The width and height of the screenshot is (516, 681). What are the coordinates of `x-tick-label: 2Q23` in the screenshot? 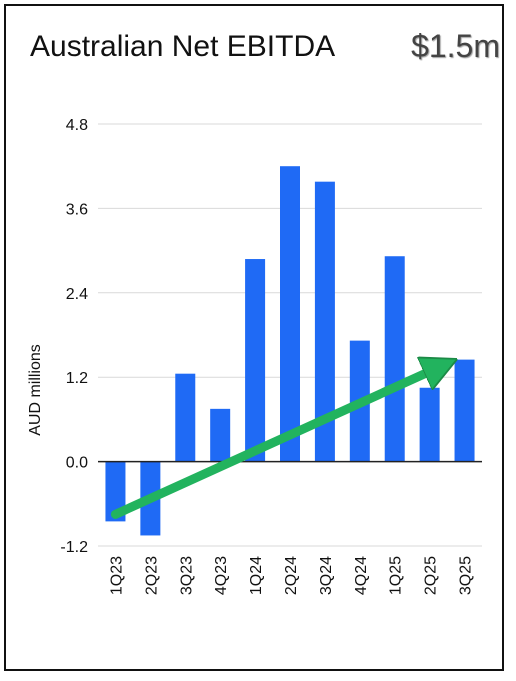 It's located at (151, 575).